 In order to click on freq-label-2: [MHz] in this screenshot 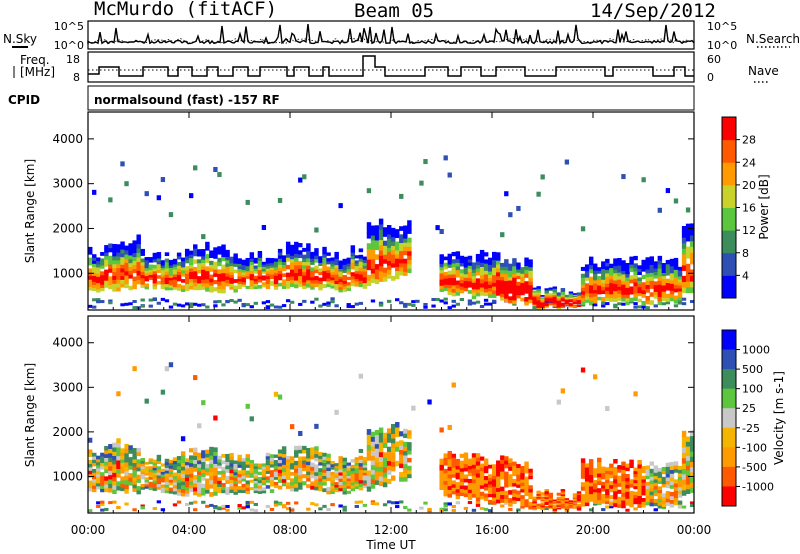, I will do `click(37, 72)`.